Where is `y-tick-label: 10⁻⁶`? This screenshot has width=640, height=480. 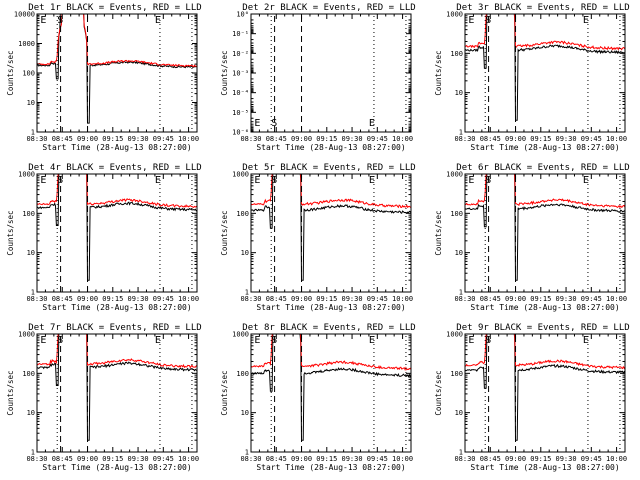
y-tick-label: 10⁻⁶ is located at coordinates (240, 133).